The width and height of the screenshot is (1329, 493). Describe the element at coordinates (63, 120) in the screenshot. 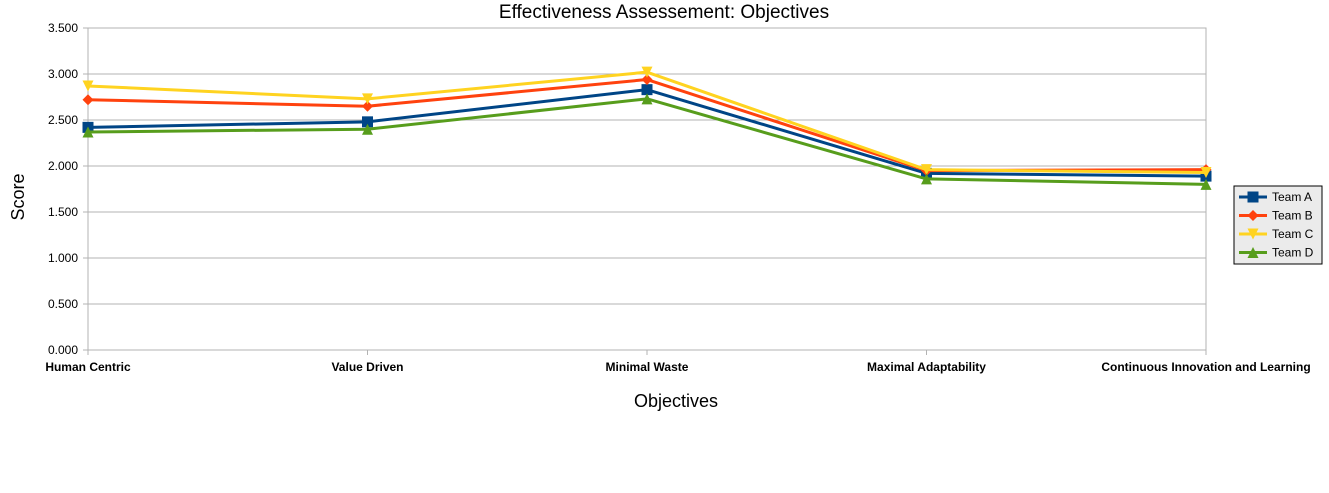

I see `y-tick-label: 2.500` at that location.